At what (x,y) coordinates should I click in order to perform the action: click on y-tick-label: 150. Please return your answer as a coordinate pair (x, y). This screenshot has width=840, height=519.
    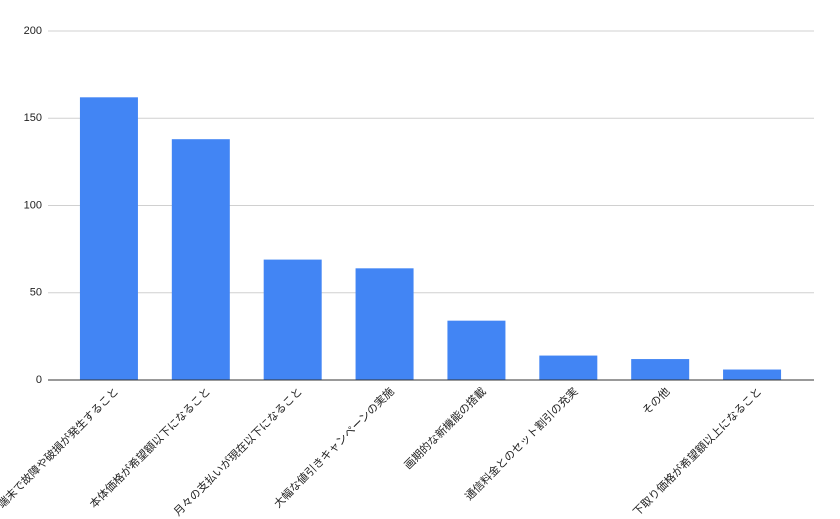
    Looking at the image, I should click on (33, 118).